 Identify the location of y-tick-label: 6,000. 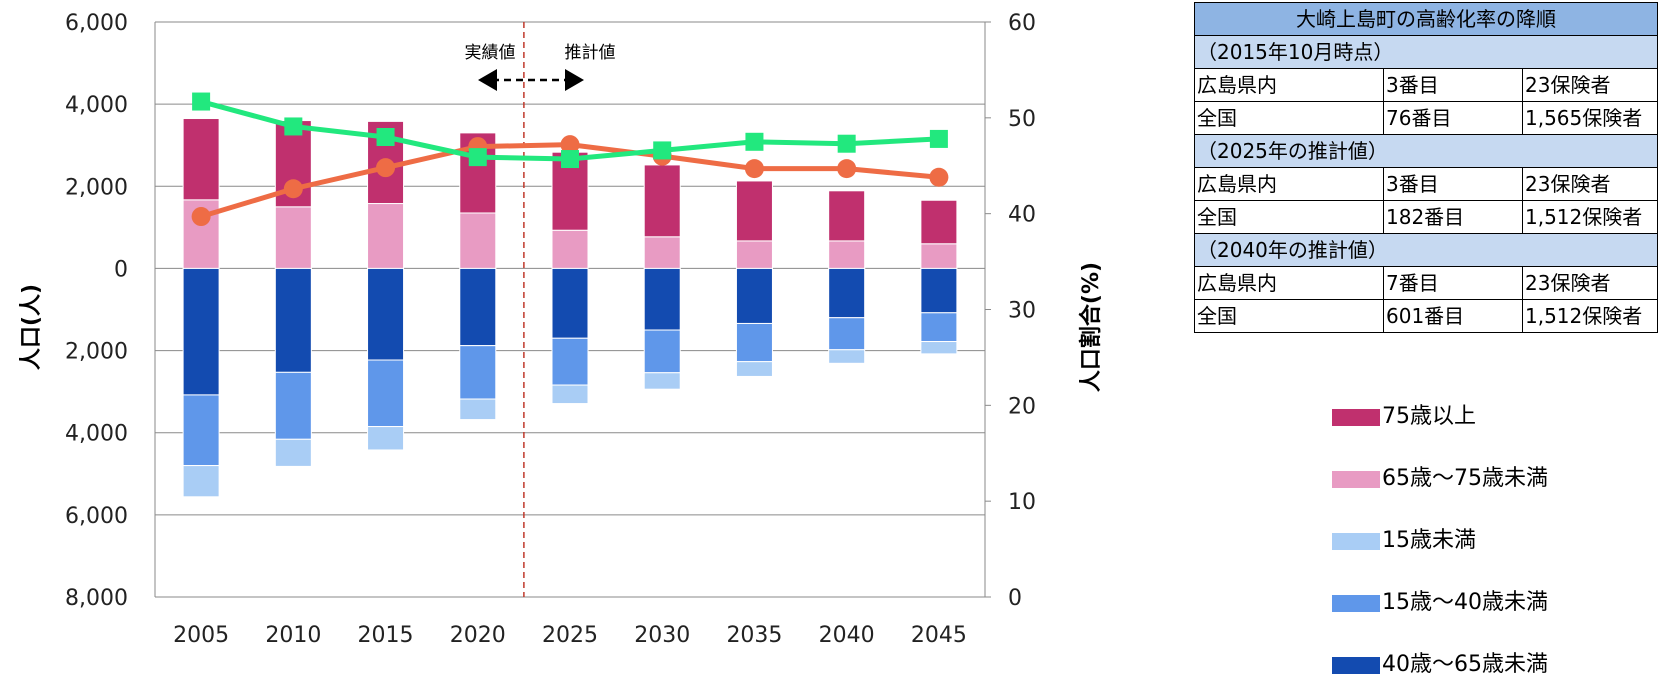
(96, 23).